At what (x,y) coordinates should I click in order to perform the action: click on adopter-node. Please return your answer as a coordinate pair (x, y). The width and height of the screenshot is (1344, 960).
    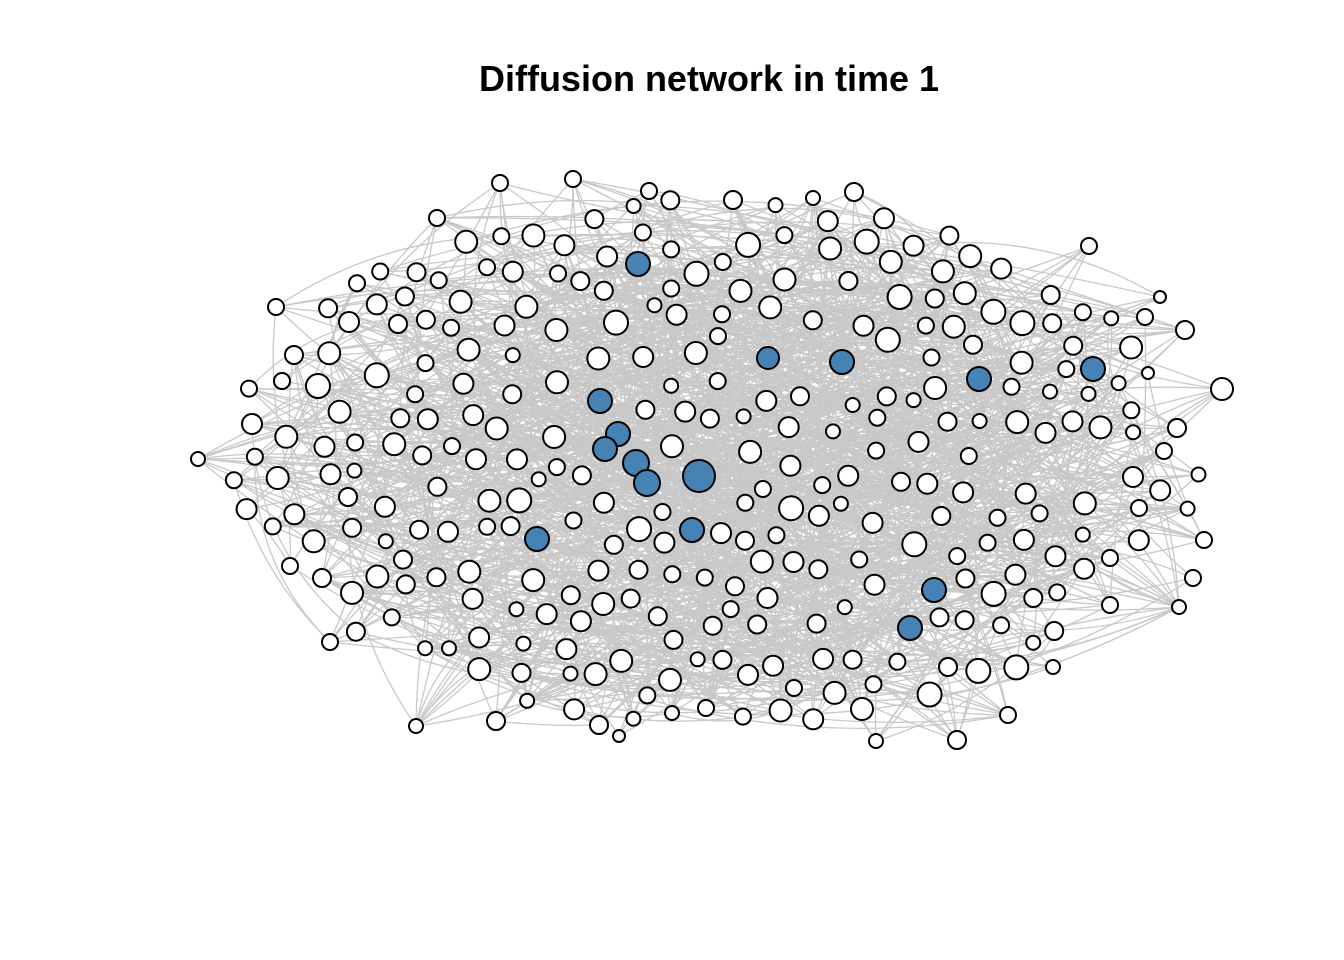
    Looking at the image, I should click on (910, 628).